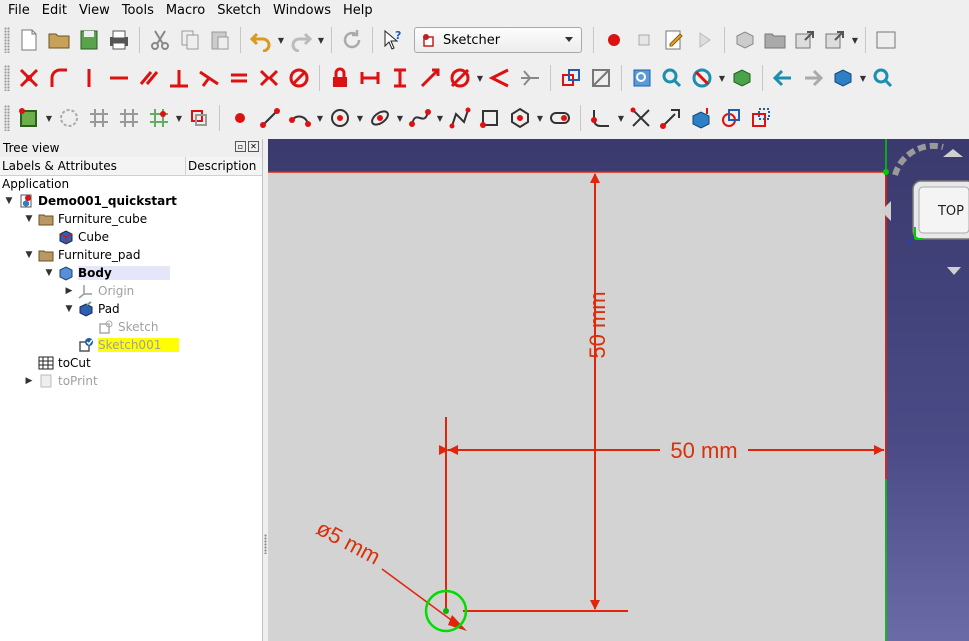  Describe the element at coordinates (61, 381) in the screenshot. I see `tree-item-toprint: ▶ toPrint` at that location.